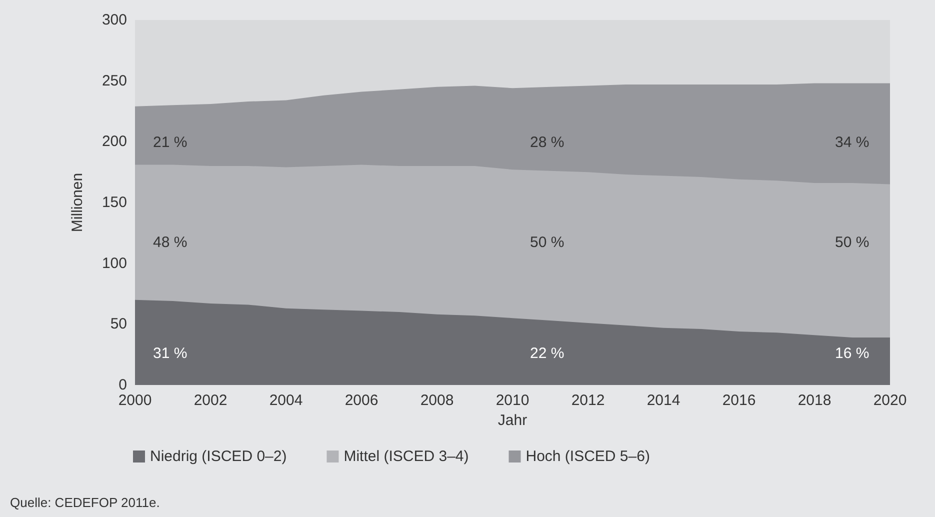 The height and width of the screenshot is (517, 935). What do you see at coordinates (588, 400) in the screenshot?
I see `x-tick-label: 2012` at bounding box center [588, 400].